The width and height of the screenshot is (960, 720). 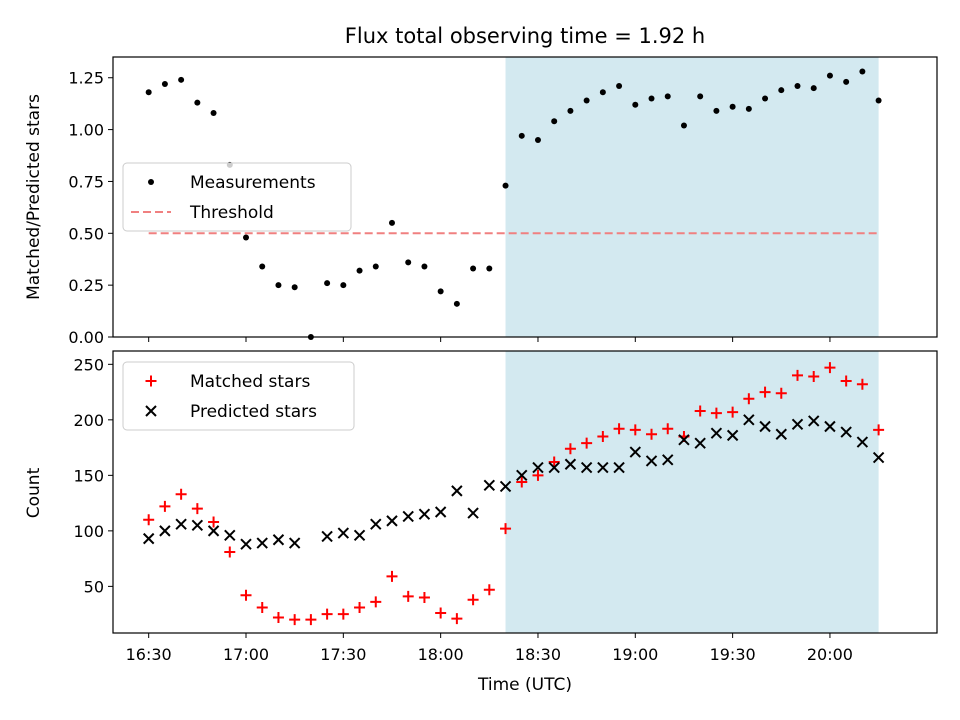 What do you see at coordinates (525, 36) in the screenshot?
I see `top-chart-title: Flux total observing time = 1.92 h` at bounding box center [525, 36].